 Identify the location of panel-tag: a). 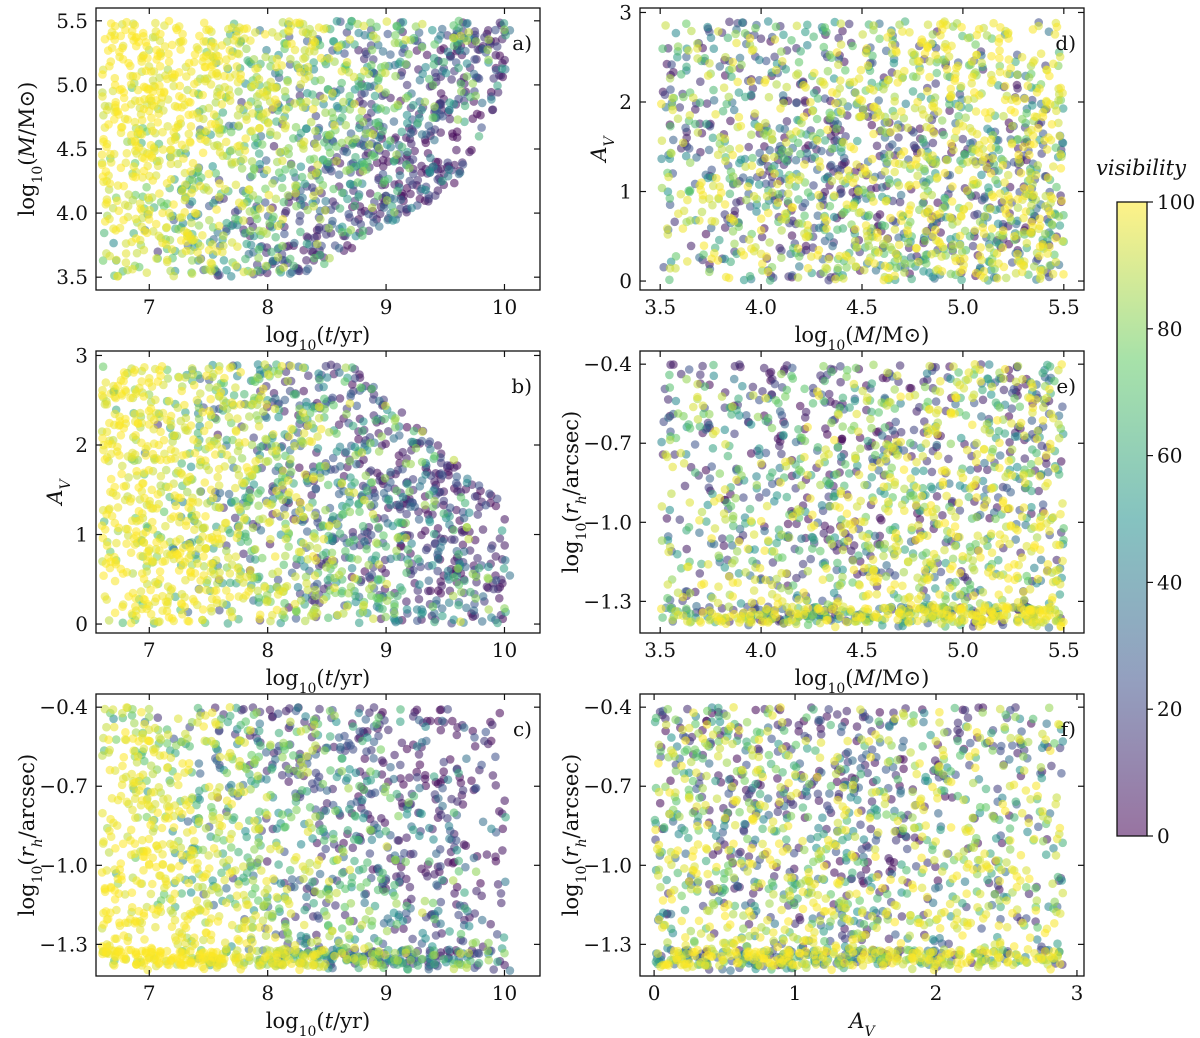
(522, 43).